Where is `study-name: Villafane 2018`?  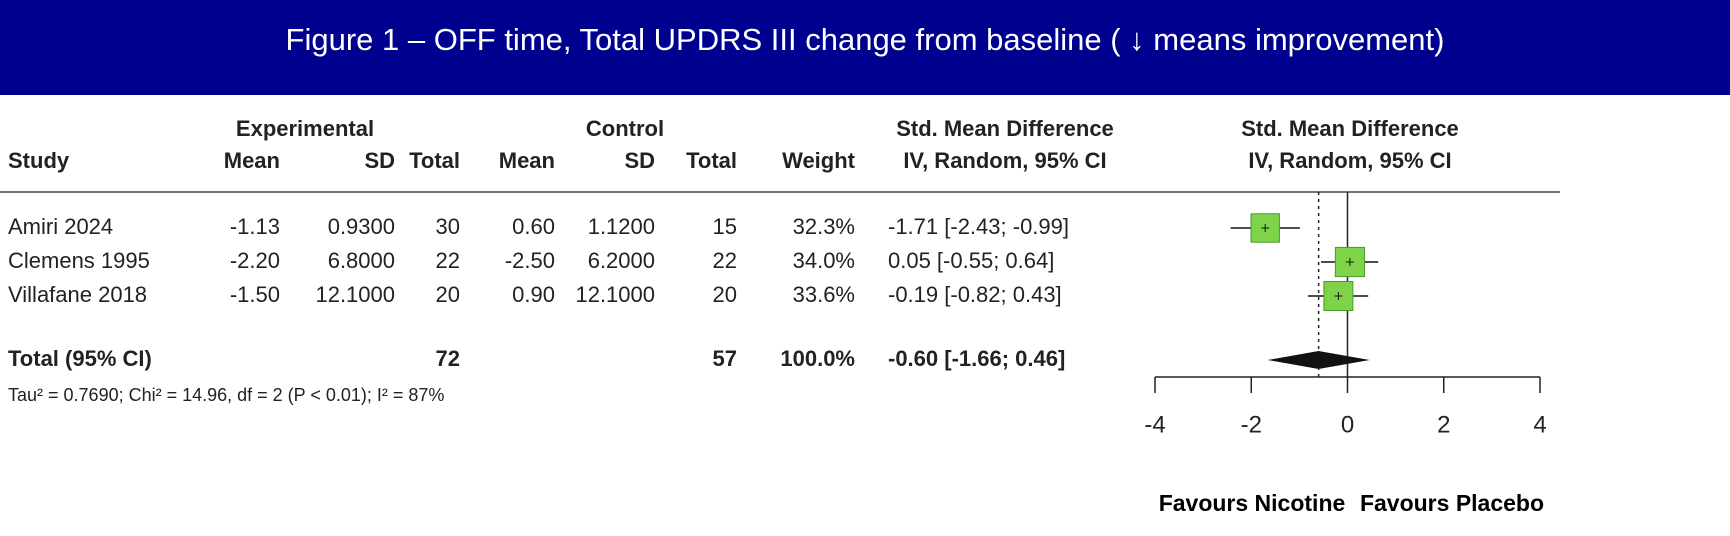 study-name: Villafane 2018 is located at coordinates (77, 294).